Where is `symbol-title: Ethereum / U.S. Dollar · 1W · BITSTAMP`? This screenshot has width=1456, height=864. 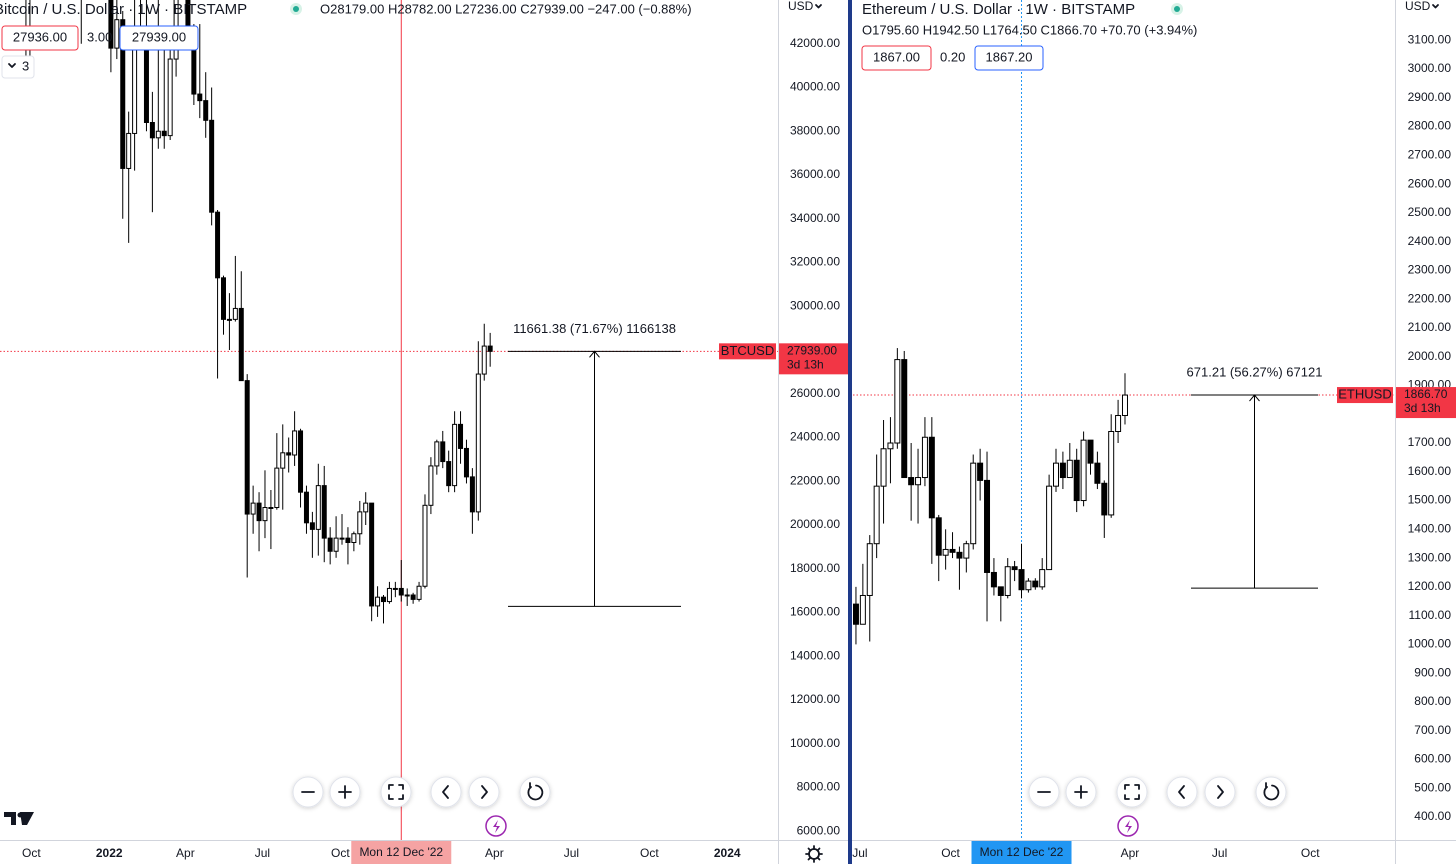
symbol-title: Ethereum / U.S. Dollar · 1W · BITSTAMP is located at coordinates (998, 9).